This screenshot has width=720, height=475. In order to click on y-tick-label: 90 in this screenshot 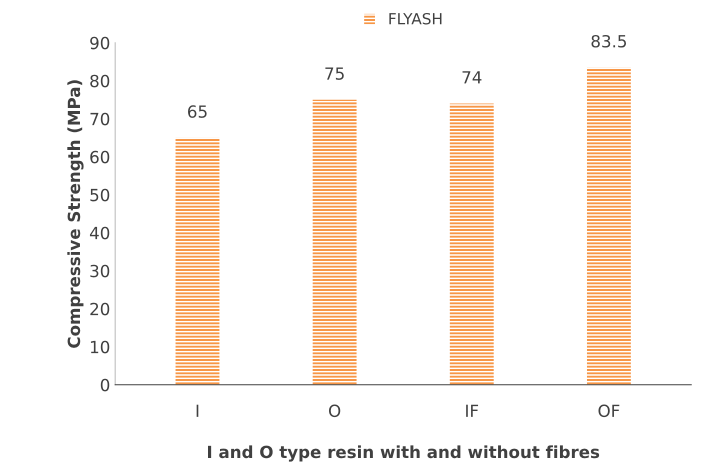, I will do `click(100, 43)`.